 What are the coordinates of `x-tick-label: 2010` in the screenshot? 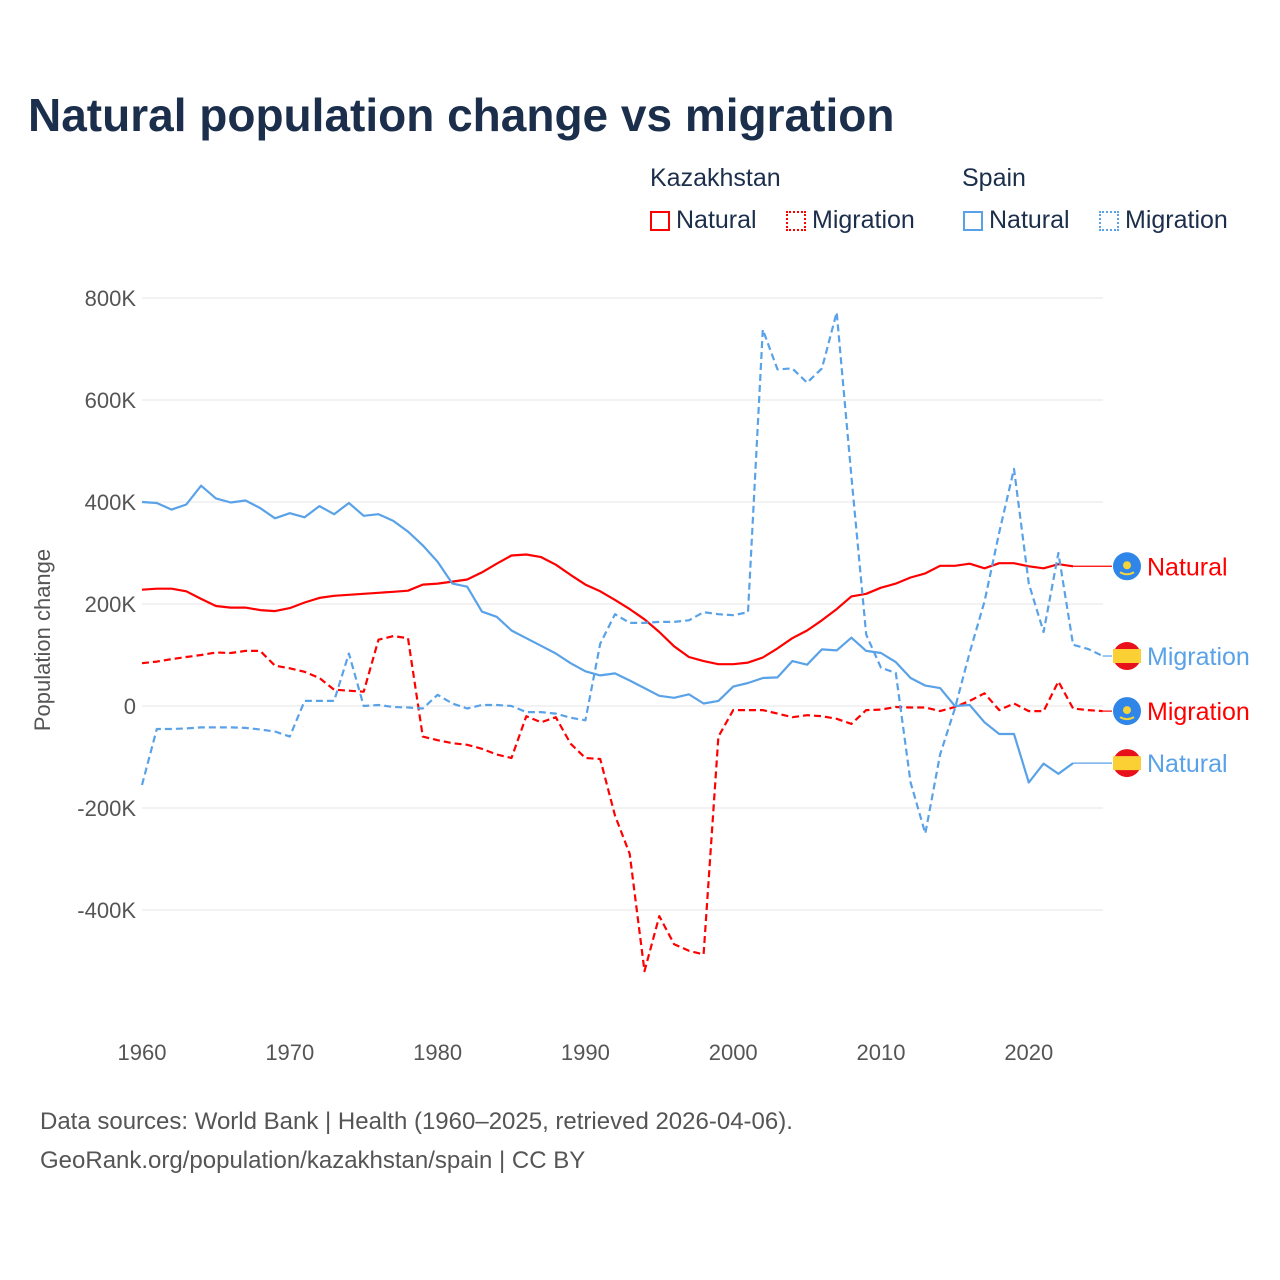 It's located at (881, 1052).